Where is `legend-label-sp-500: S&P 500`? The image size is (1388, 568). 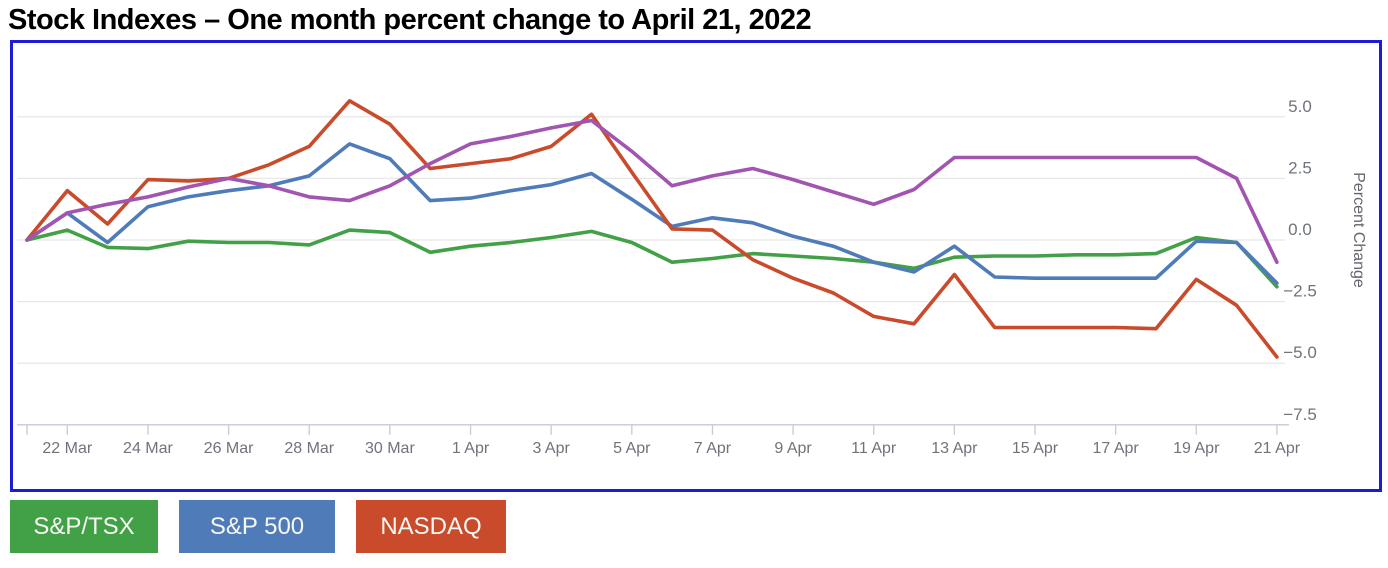
legend-label-sp-500: S&P 500 is located at coordinates (257, 526).